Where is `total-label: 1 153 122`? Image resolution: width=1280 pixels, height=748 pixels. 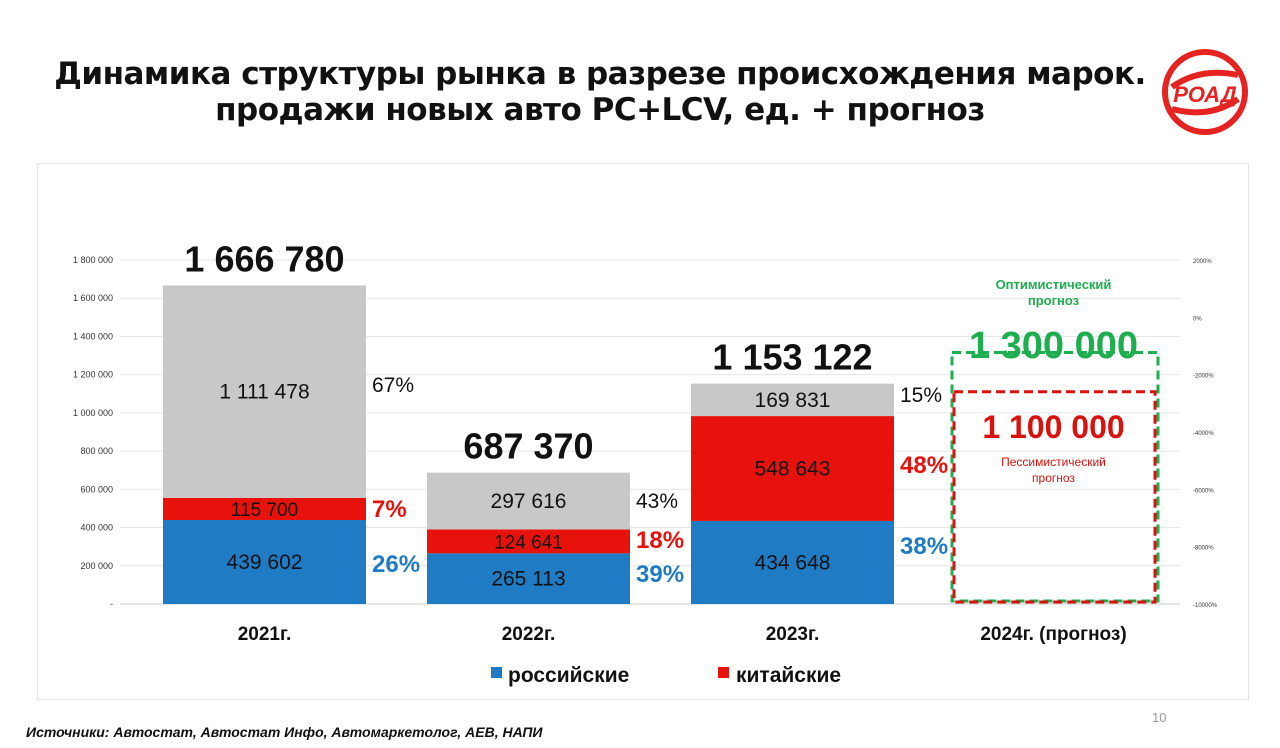
total-label: 1 153 122 is located at coordinates (792, 357).